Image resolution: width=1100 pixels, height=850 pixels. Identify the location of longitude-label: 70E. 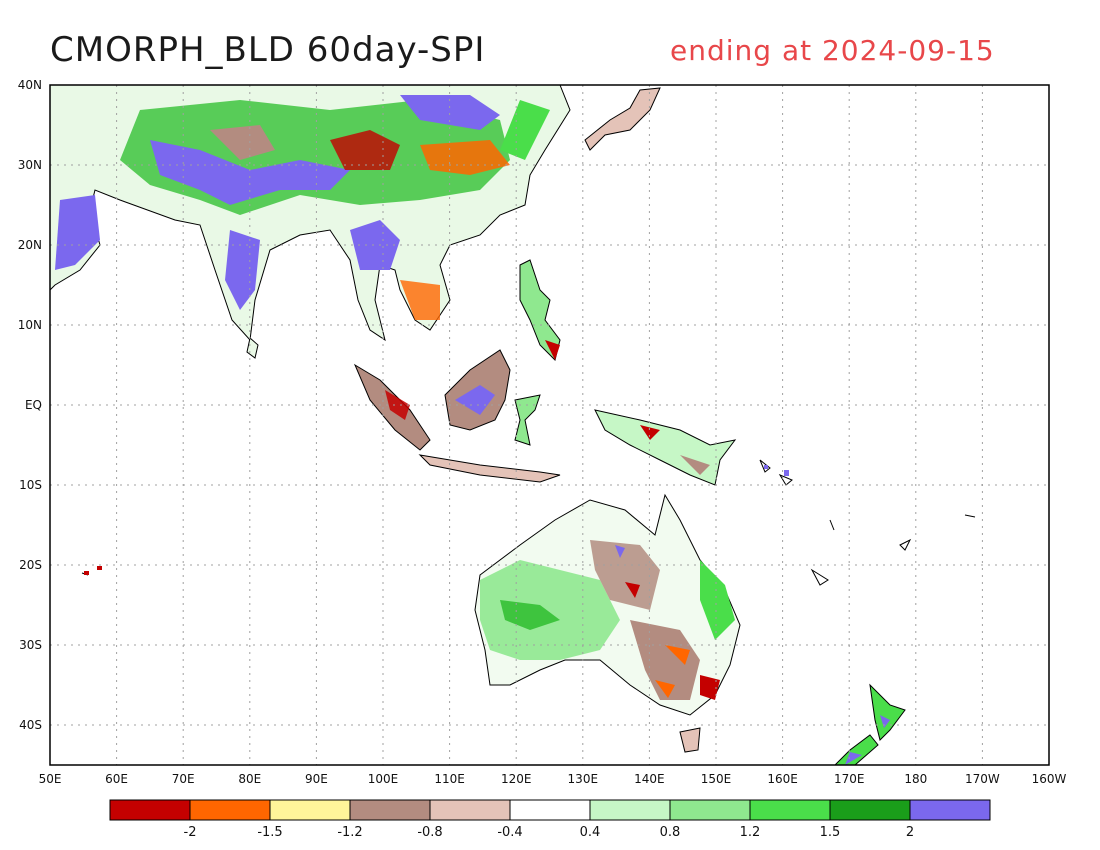
(183, 779).